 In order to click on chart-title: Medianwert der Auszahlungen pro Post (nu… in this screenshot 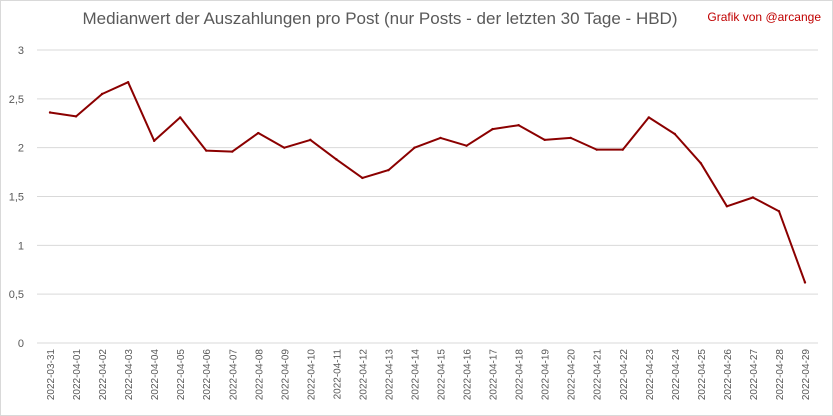, I will do `click(380, 18)`.